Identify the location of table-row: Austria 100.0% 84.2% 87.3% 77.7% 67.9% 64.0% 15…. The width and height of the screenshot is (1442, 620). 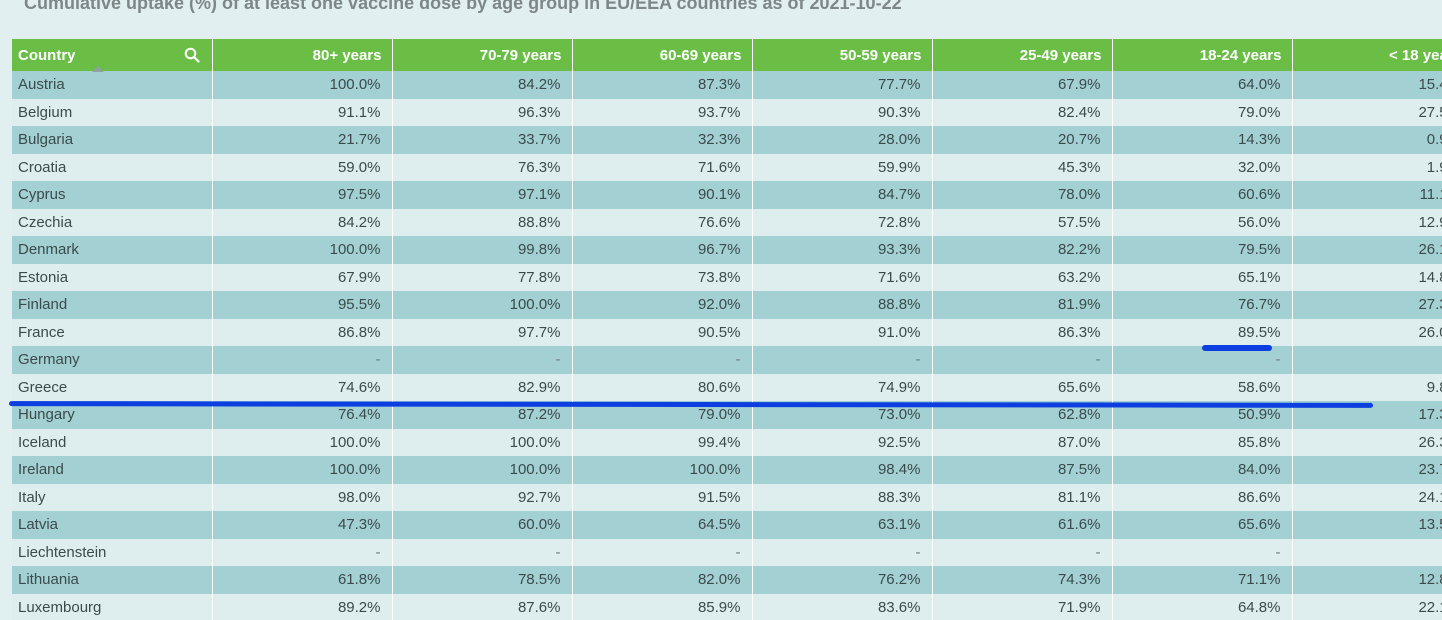
(727, 85).